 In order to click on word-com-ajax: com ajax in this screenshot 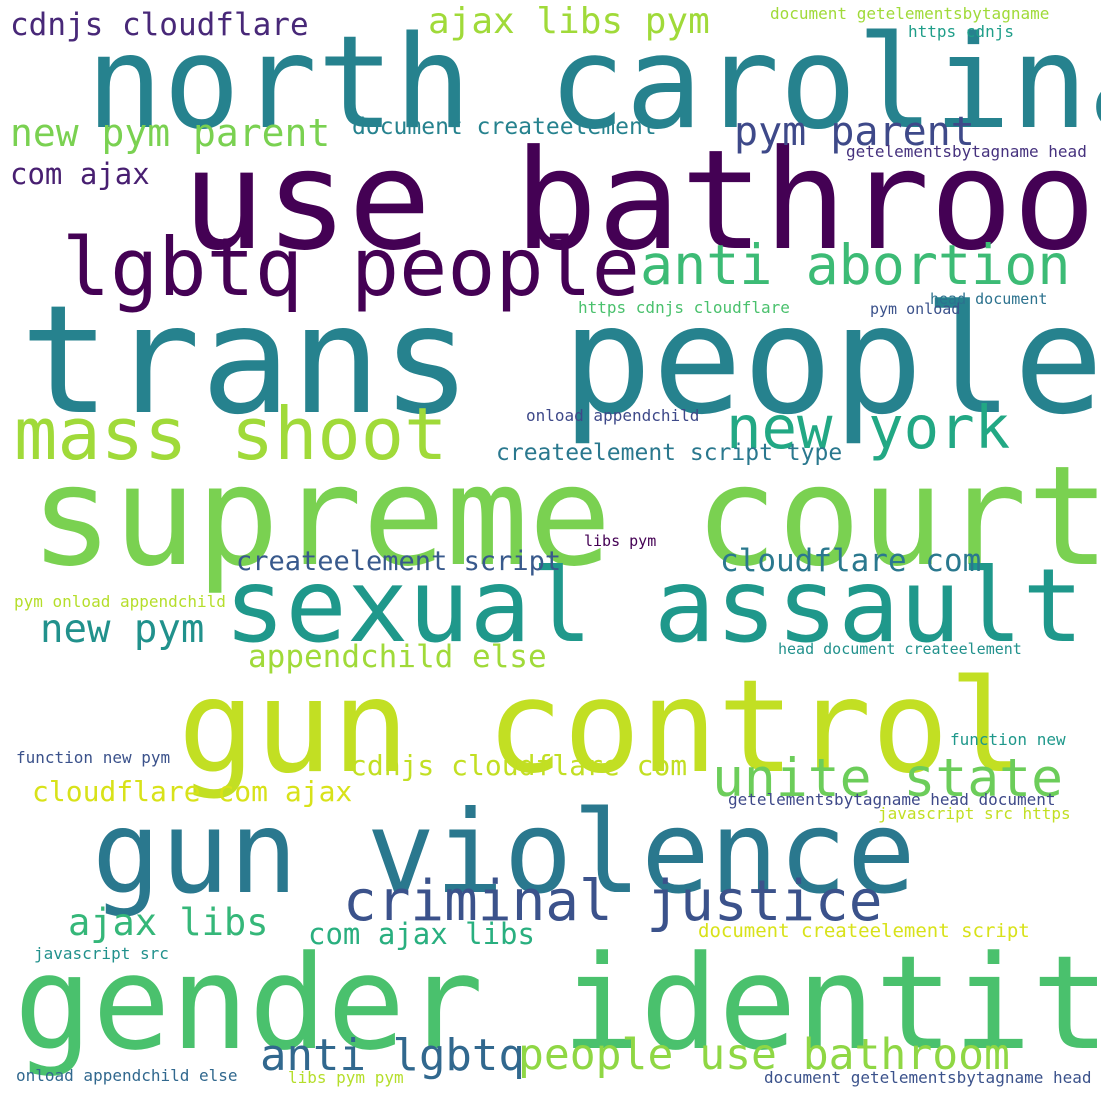, I will do `click(80, 174)`.